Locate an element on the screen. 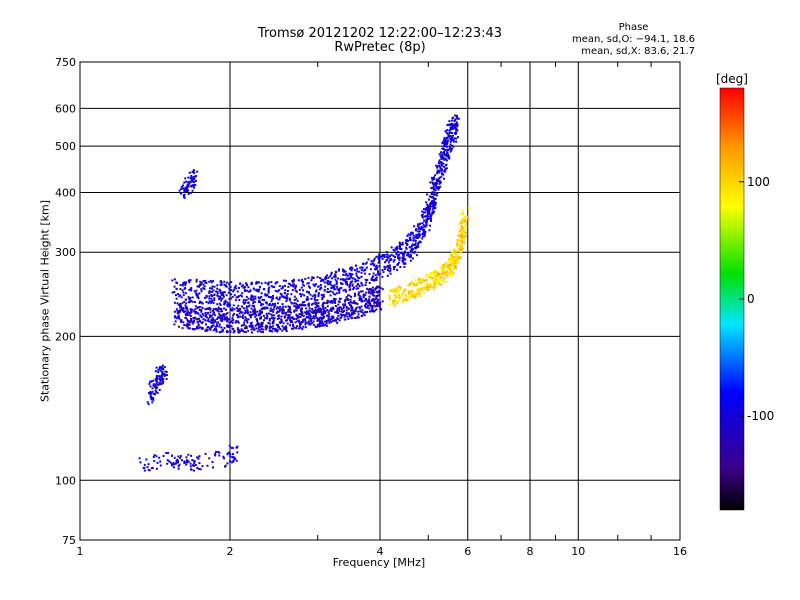 This screenshot has height=600, width=800. trace-sporadic-high-echo is located at coordinates (188, 184).